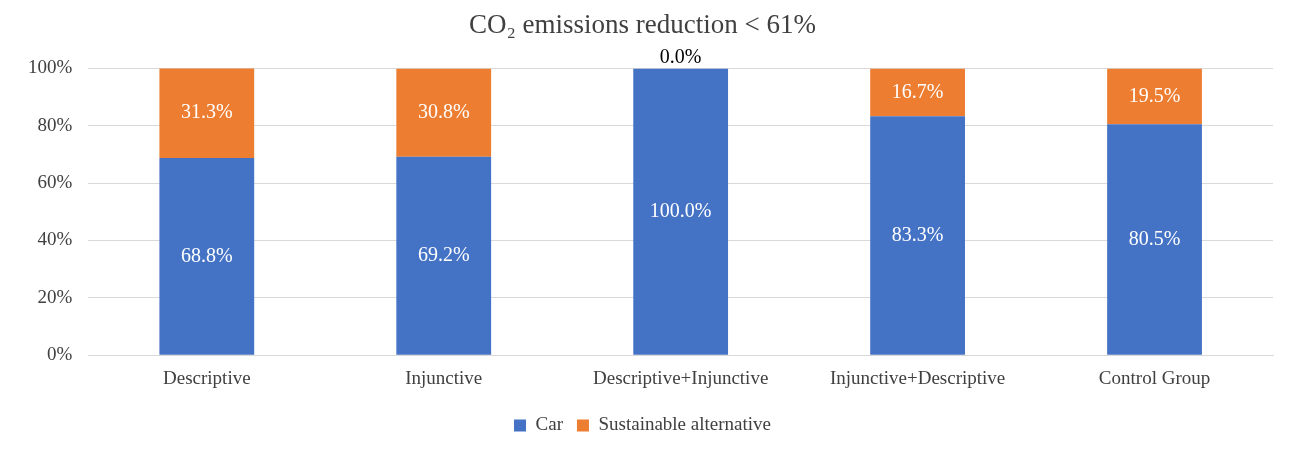  I want to click on x-tick-label: Injunctive+Descriptive, so click(917, 377).